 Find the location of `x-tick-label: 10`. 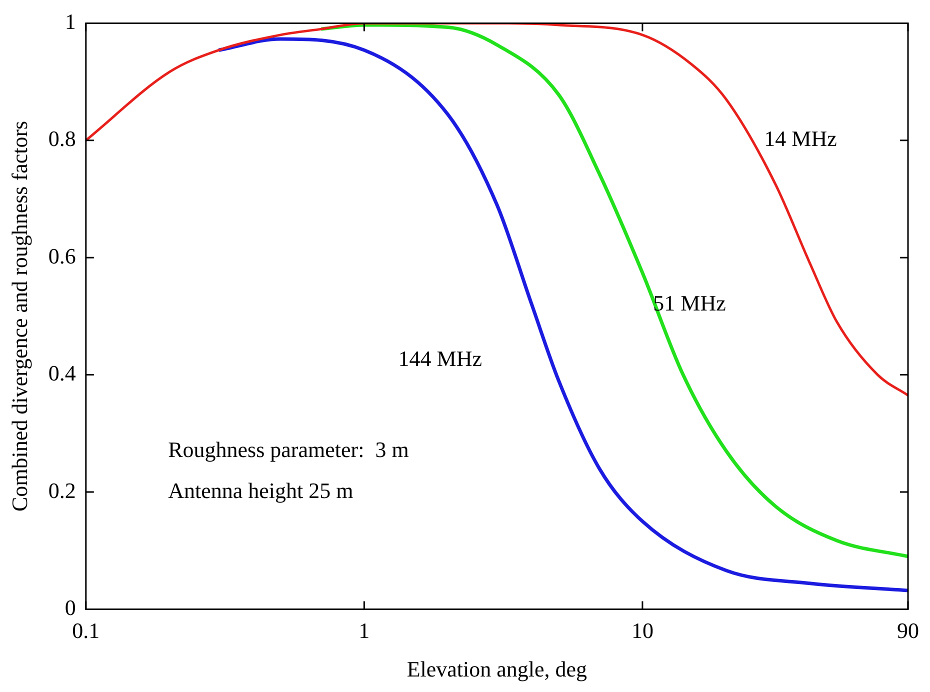

x-tick-label: 10 is located at coordinates (642, 631).